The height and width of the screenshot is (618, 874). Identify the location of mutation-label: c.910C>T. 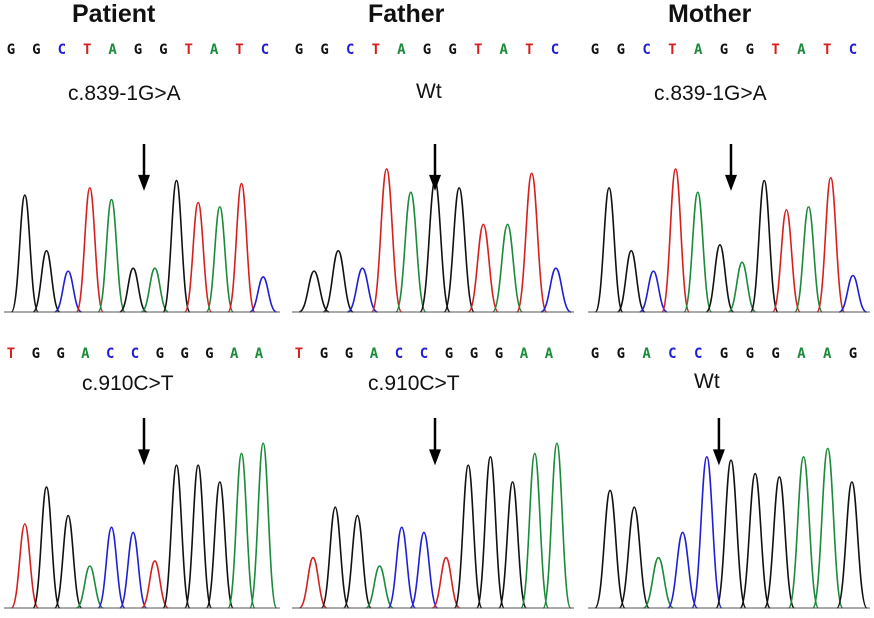
(128, 383).